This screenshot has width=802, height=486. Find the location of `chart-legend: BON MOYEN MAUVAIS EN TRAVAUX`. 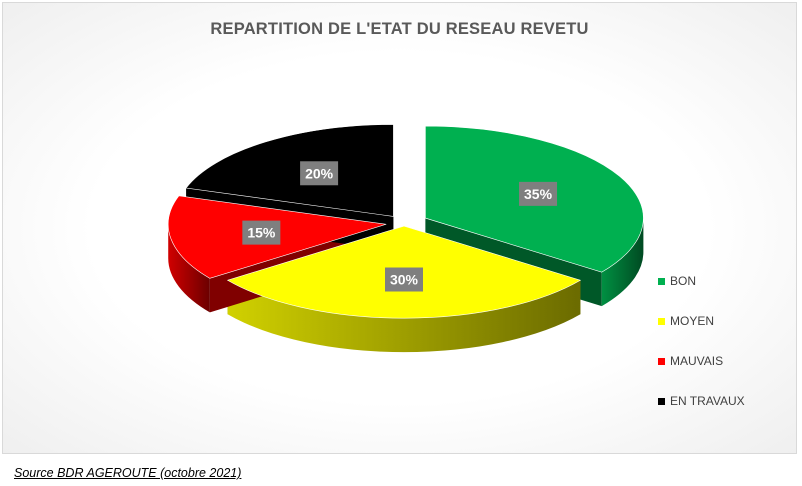

chart-legend: BON MOYEN MAUVAIS EN TRAVAUX is located at coordinates (701, 354).